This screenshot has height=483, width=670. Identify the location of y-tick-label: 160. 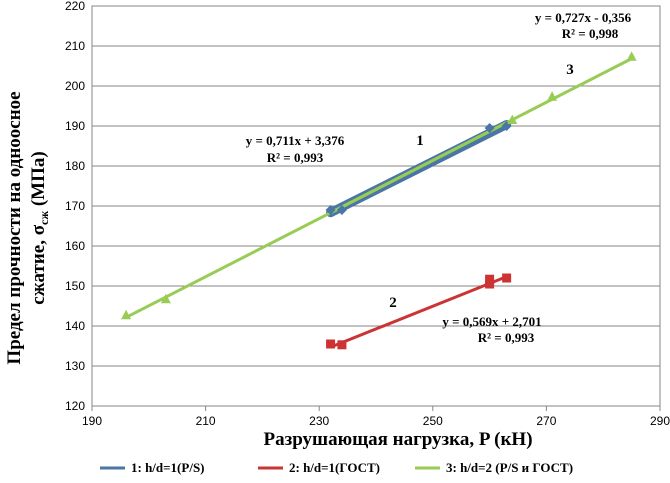
(75, 246).